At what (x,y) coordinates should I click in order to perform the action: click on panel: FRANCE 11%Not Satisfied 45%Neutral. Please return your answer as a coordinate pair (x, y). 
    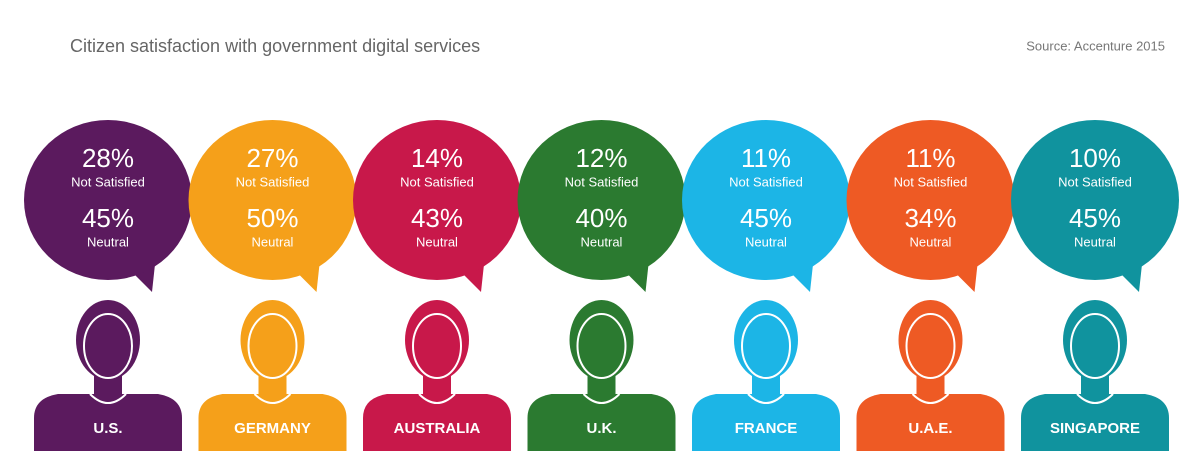
    Looking at the image, I should click on (766, 285).